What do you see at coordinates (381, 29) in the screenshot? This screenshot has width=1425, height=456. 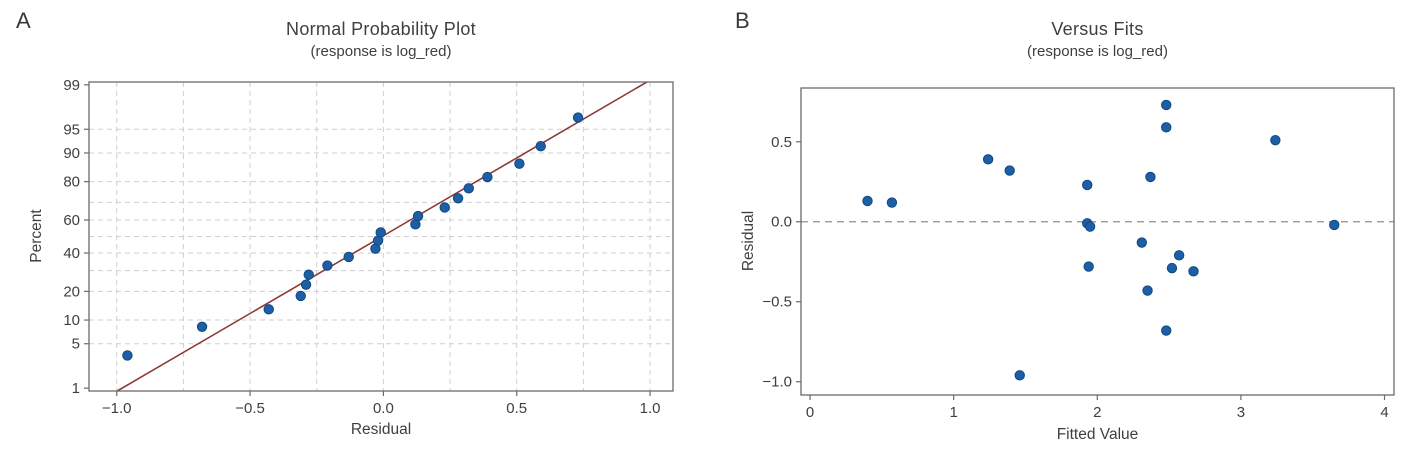 I see `panel-a-title: Normal Probability Plot` at bounding box center [381, 29].